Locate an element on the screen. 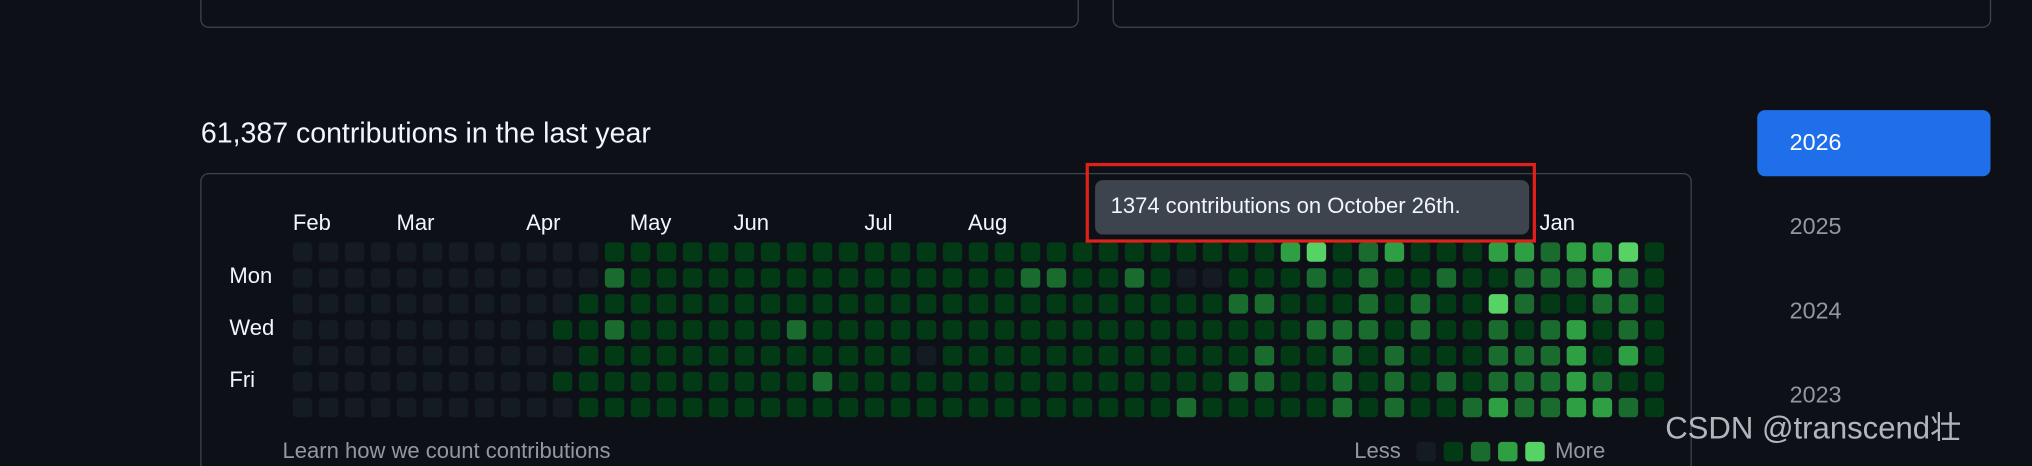 This screenshot has width=2032, height=466. year-link: 2025 is located at coordinates (1816, 226).